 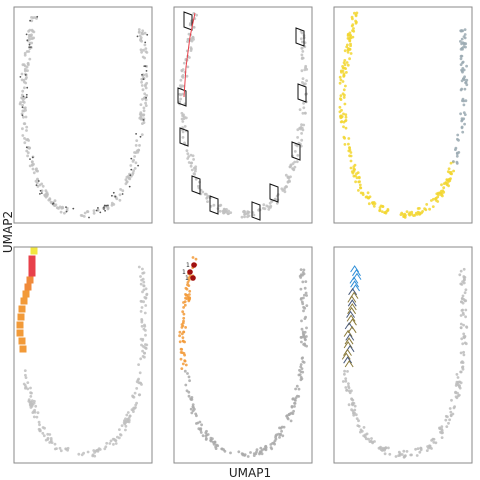 I want to click on trajectory-square, so click(x=20, y=333).